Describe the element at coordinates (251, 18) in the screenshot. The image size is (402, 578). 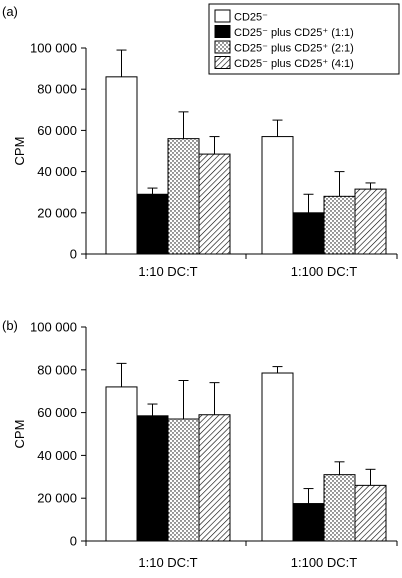
I see `legend-label: CD25⁻` at that location.